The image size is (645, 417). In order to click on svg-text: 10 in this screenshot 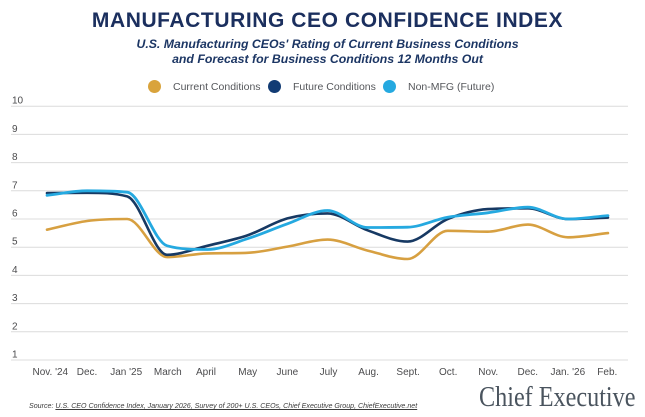, I will do `click(18, 101)`.